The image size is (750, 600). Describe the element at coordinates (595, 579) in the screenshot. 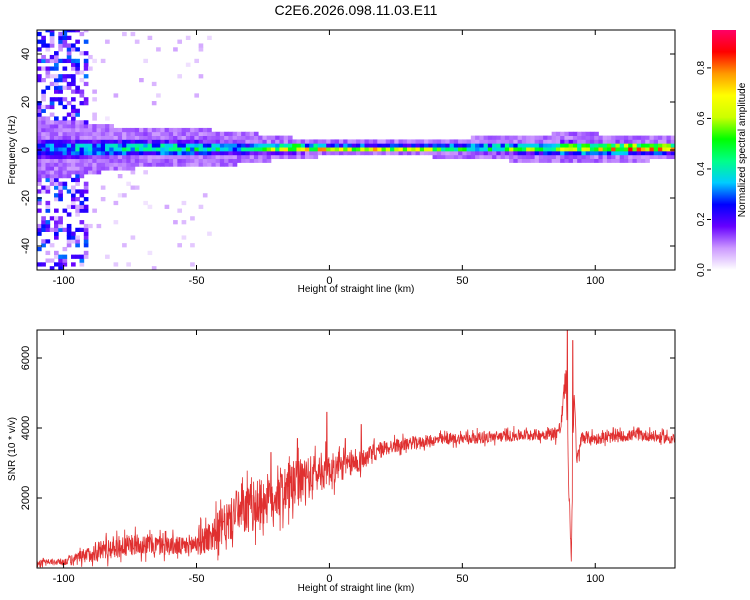

I see `x-tick-label: 100` at that location.